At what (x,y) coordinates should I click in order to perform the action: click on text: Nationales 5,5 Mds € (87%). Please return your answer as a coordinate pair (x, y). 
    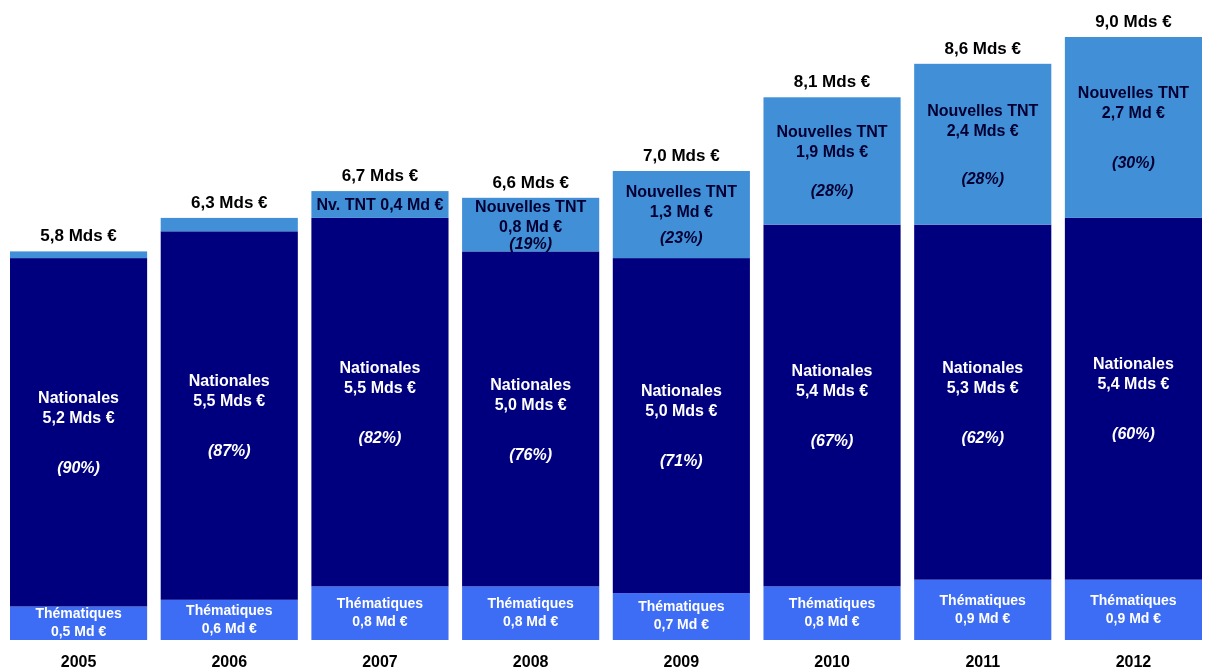
    Looking at the image, I should click on (229, 416).